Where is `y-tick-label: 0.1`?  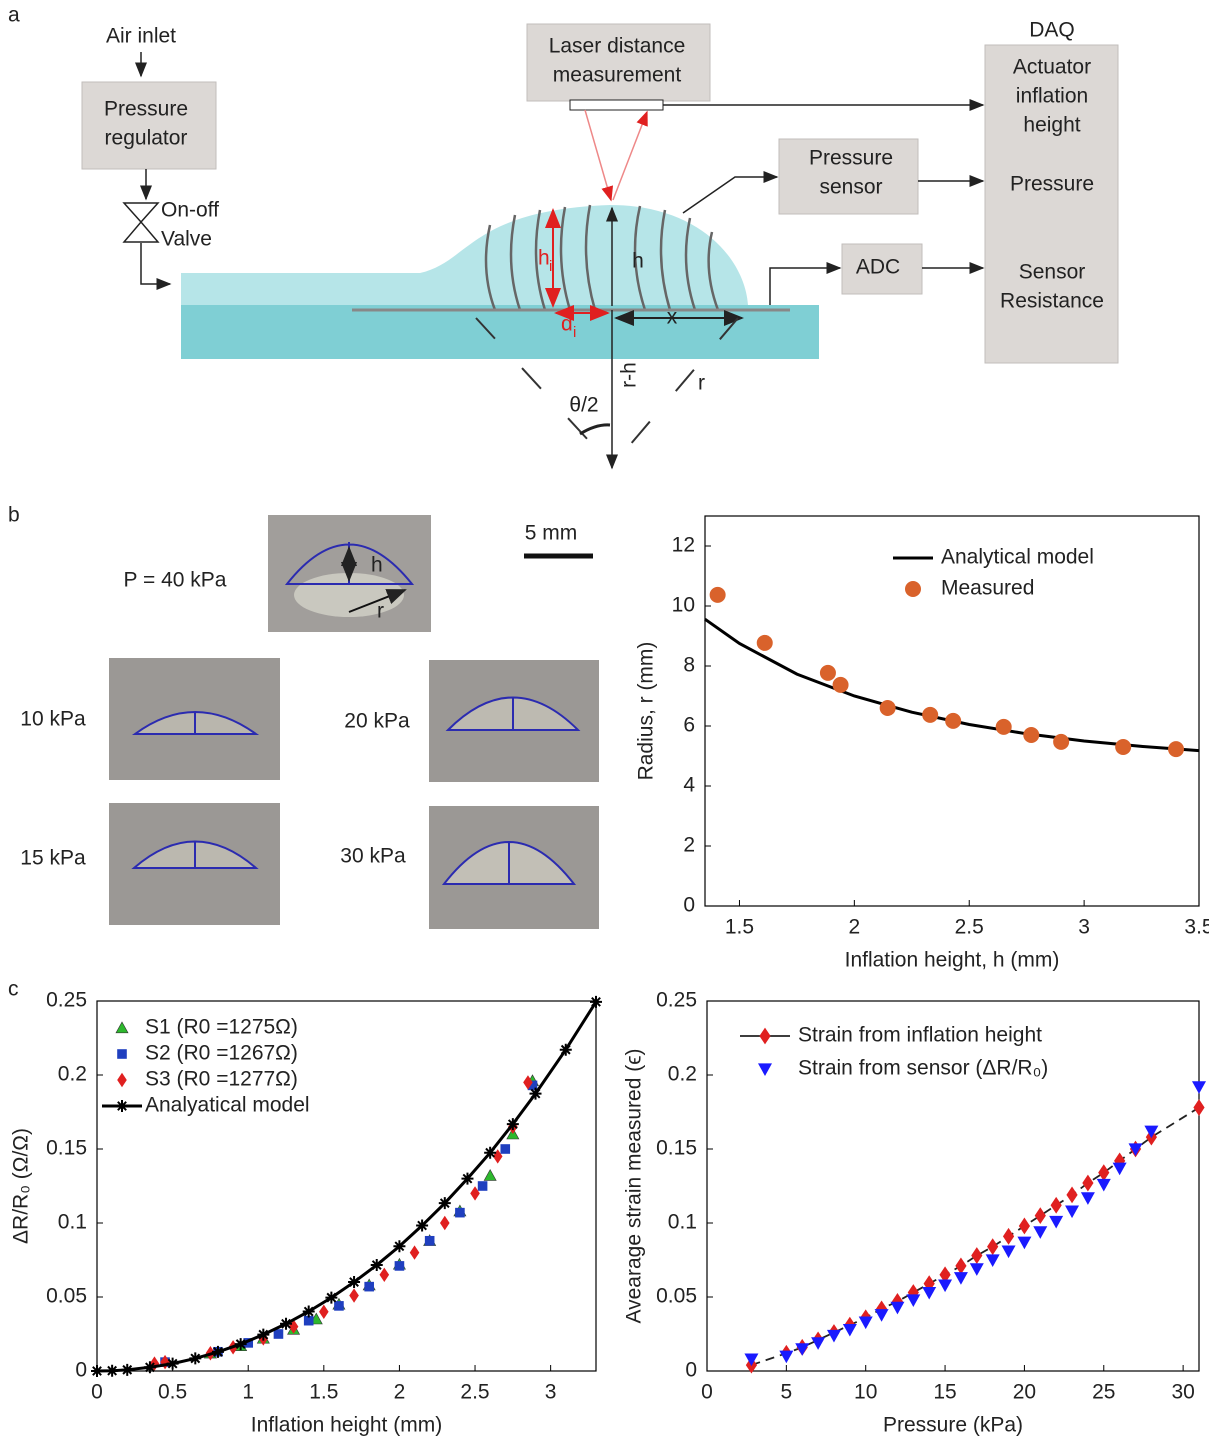 y-tick-label: 0.1 is located at coordinates (72, 1222).